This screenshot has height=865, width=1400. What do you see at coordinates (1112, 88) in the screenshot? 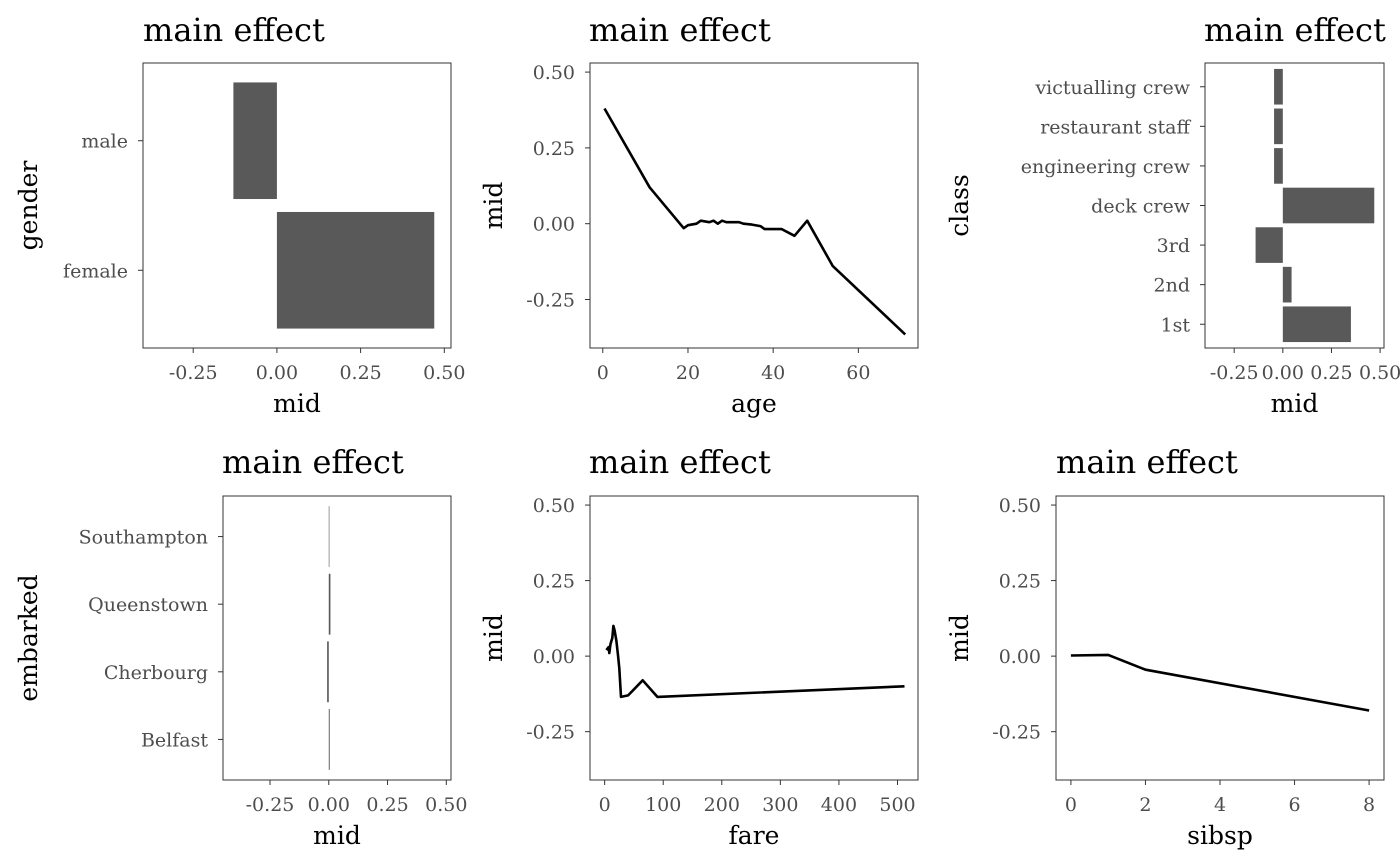
I see `y-tick-label: victualling crew` at bounding box center [1112, 88].